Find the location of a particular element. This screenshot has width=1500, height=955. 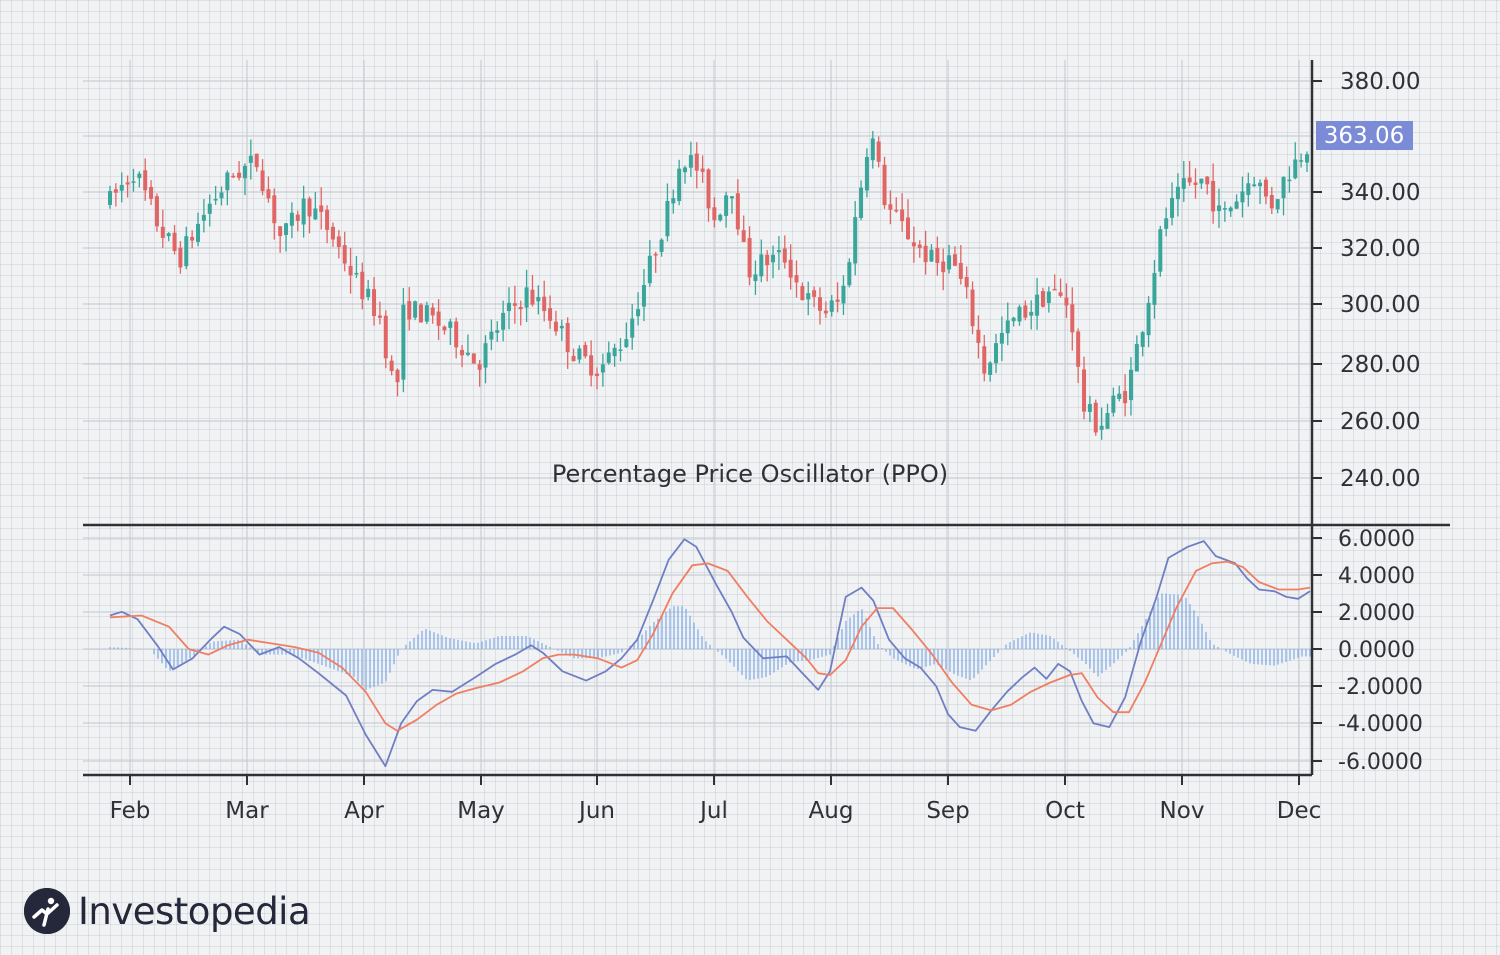

month-label: Jul is located at coordinates (713, 811).